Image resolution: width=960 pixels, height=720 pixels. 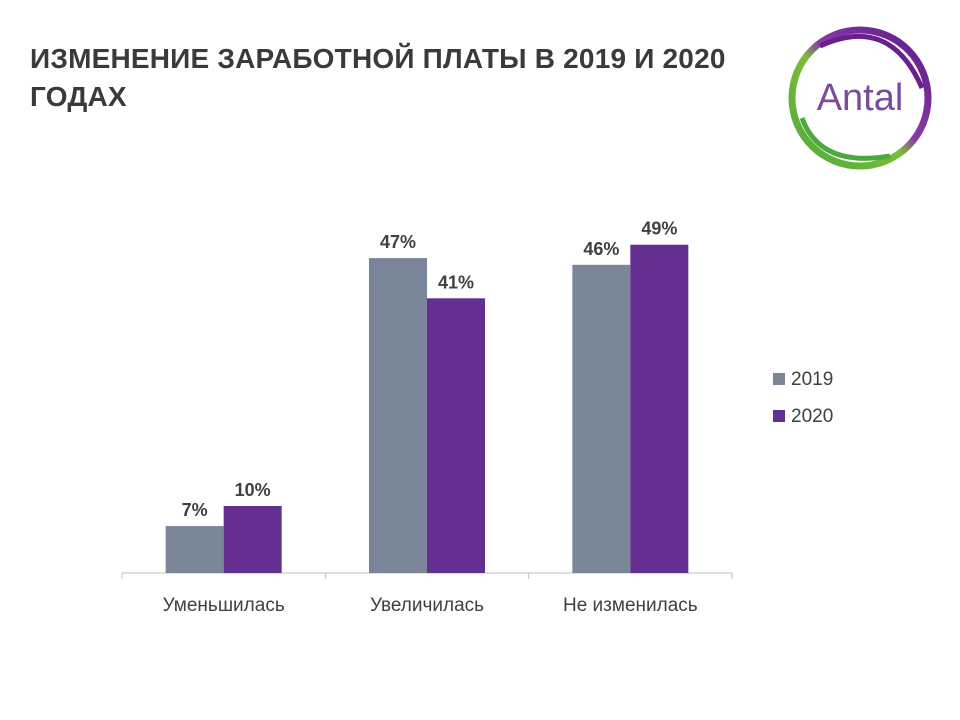 I want to click on logo-ring-icon, so click(x=860, y=98).